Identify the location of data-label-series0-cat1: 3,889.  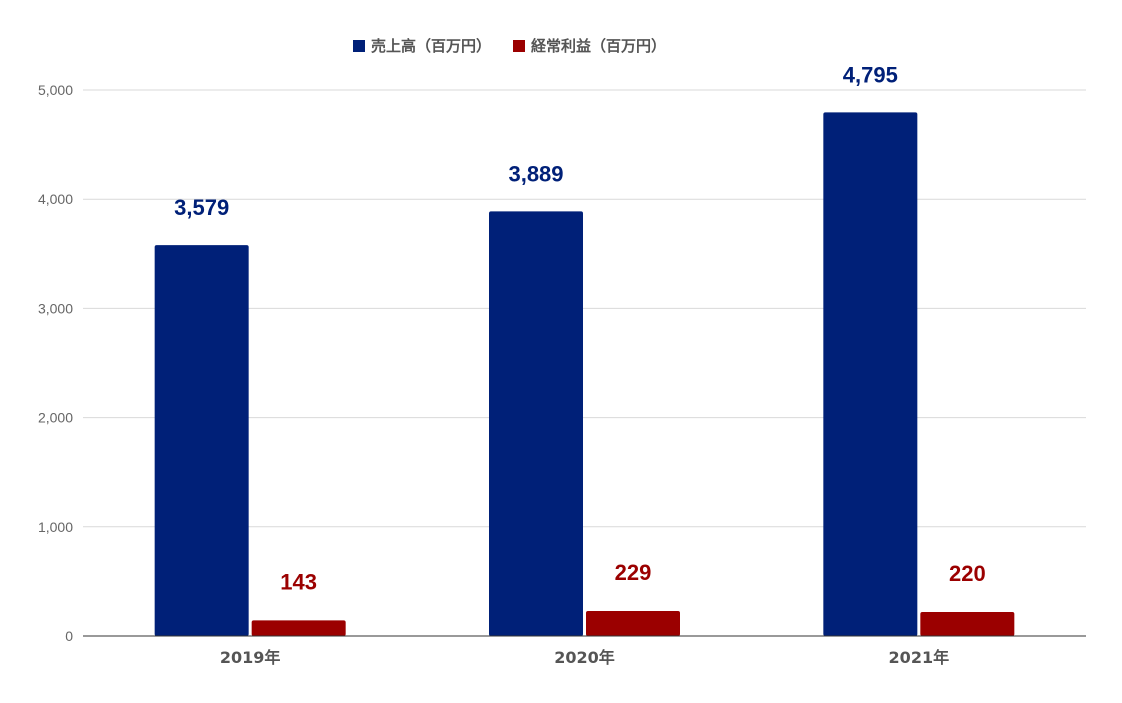
(535, 173).